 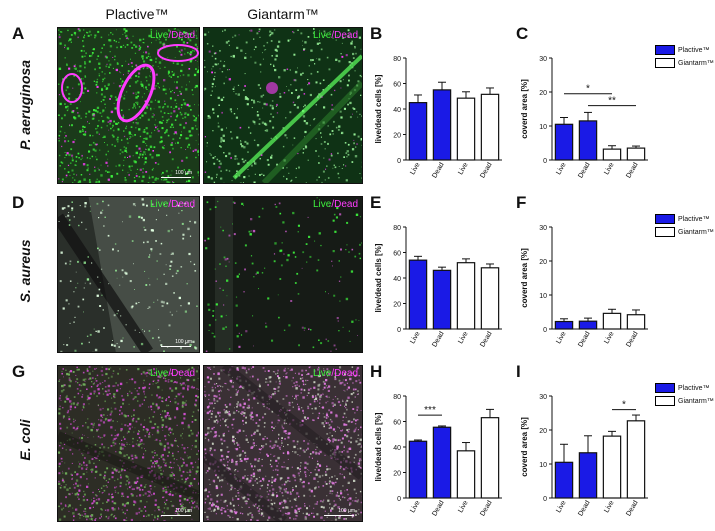 What do you see at coordinates (378, 277) in the screenshot?
I see `y-axis-label: live/dead cells [%]` at bounding box center [378, 277].